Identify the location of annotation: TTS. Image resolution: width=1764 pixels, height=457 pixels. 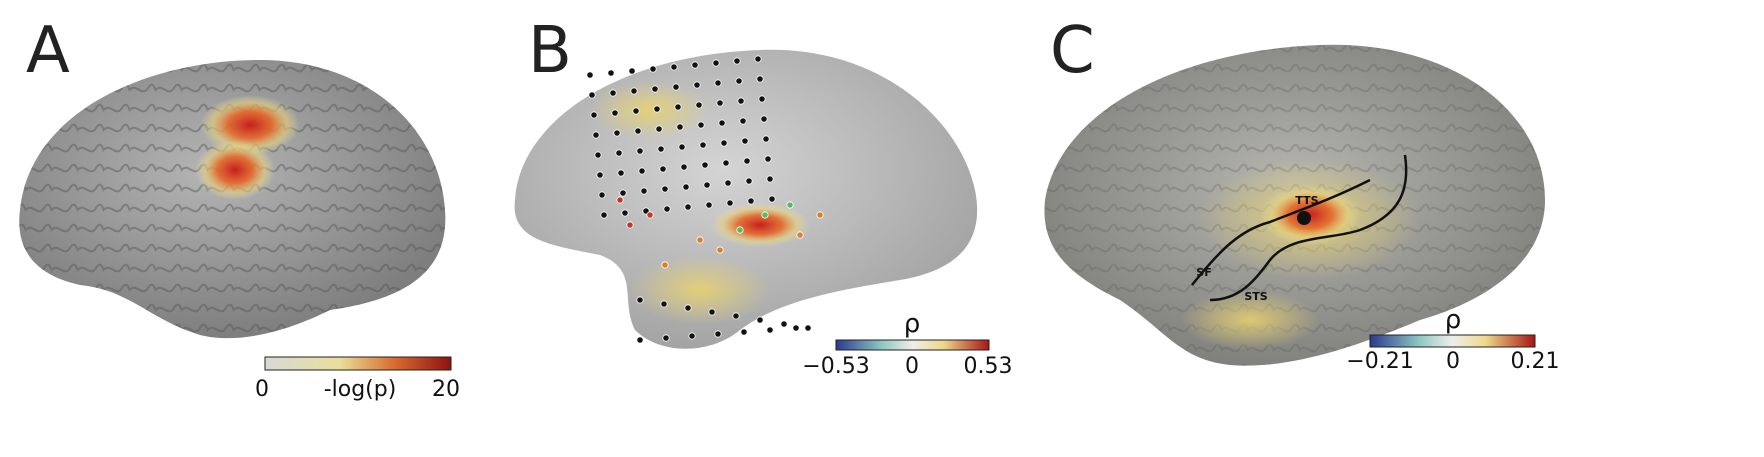
(1306, 200).